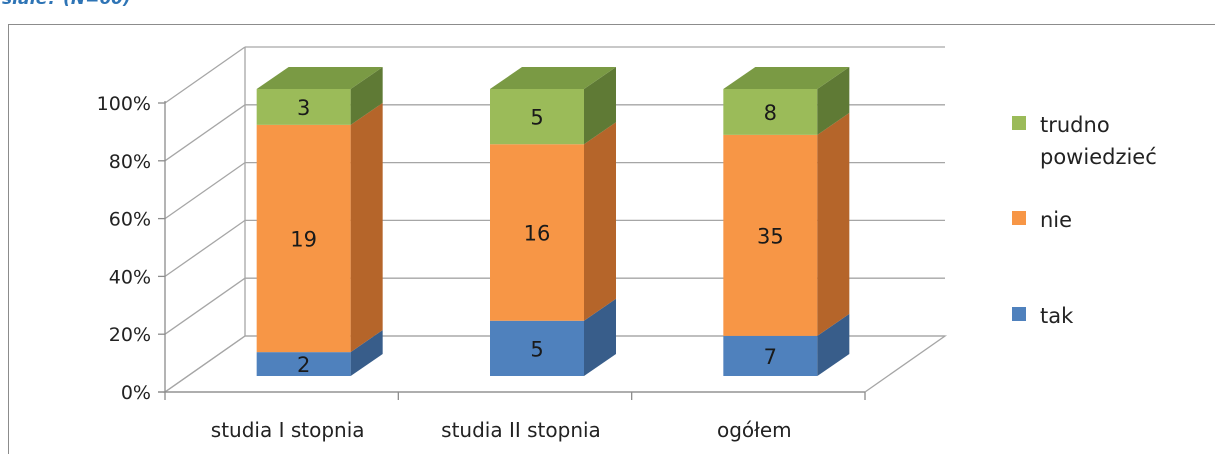 The width and height of the screenshot is (1215, 454). I want to click on y-tick-label: 60%, so click(130, 220).